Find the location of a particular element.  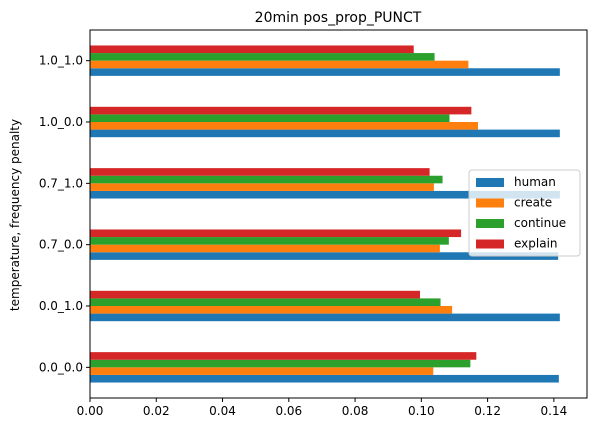

y-tick-label: 1.0_0.0 is located at coordinates (61, 122).